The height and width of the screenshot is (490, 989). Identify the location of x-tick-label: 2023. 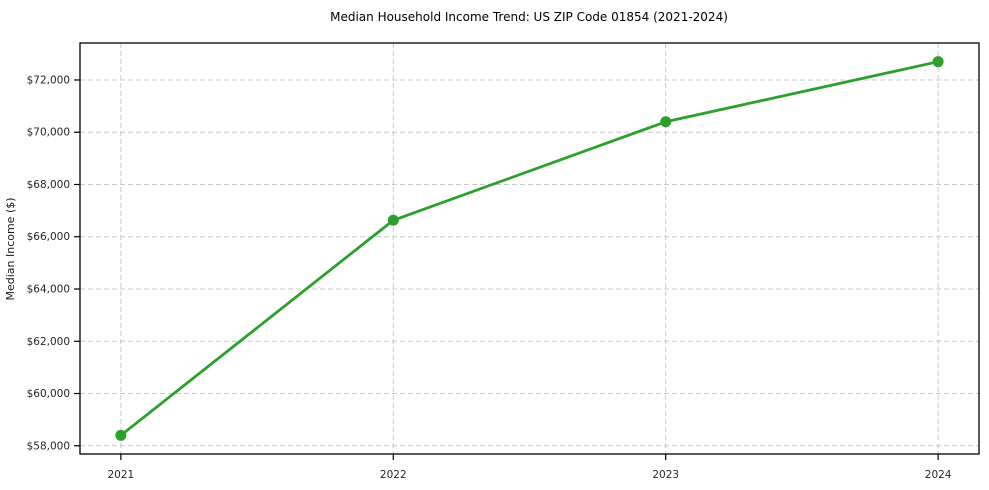
(665, 475).